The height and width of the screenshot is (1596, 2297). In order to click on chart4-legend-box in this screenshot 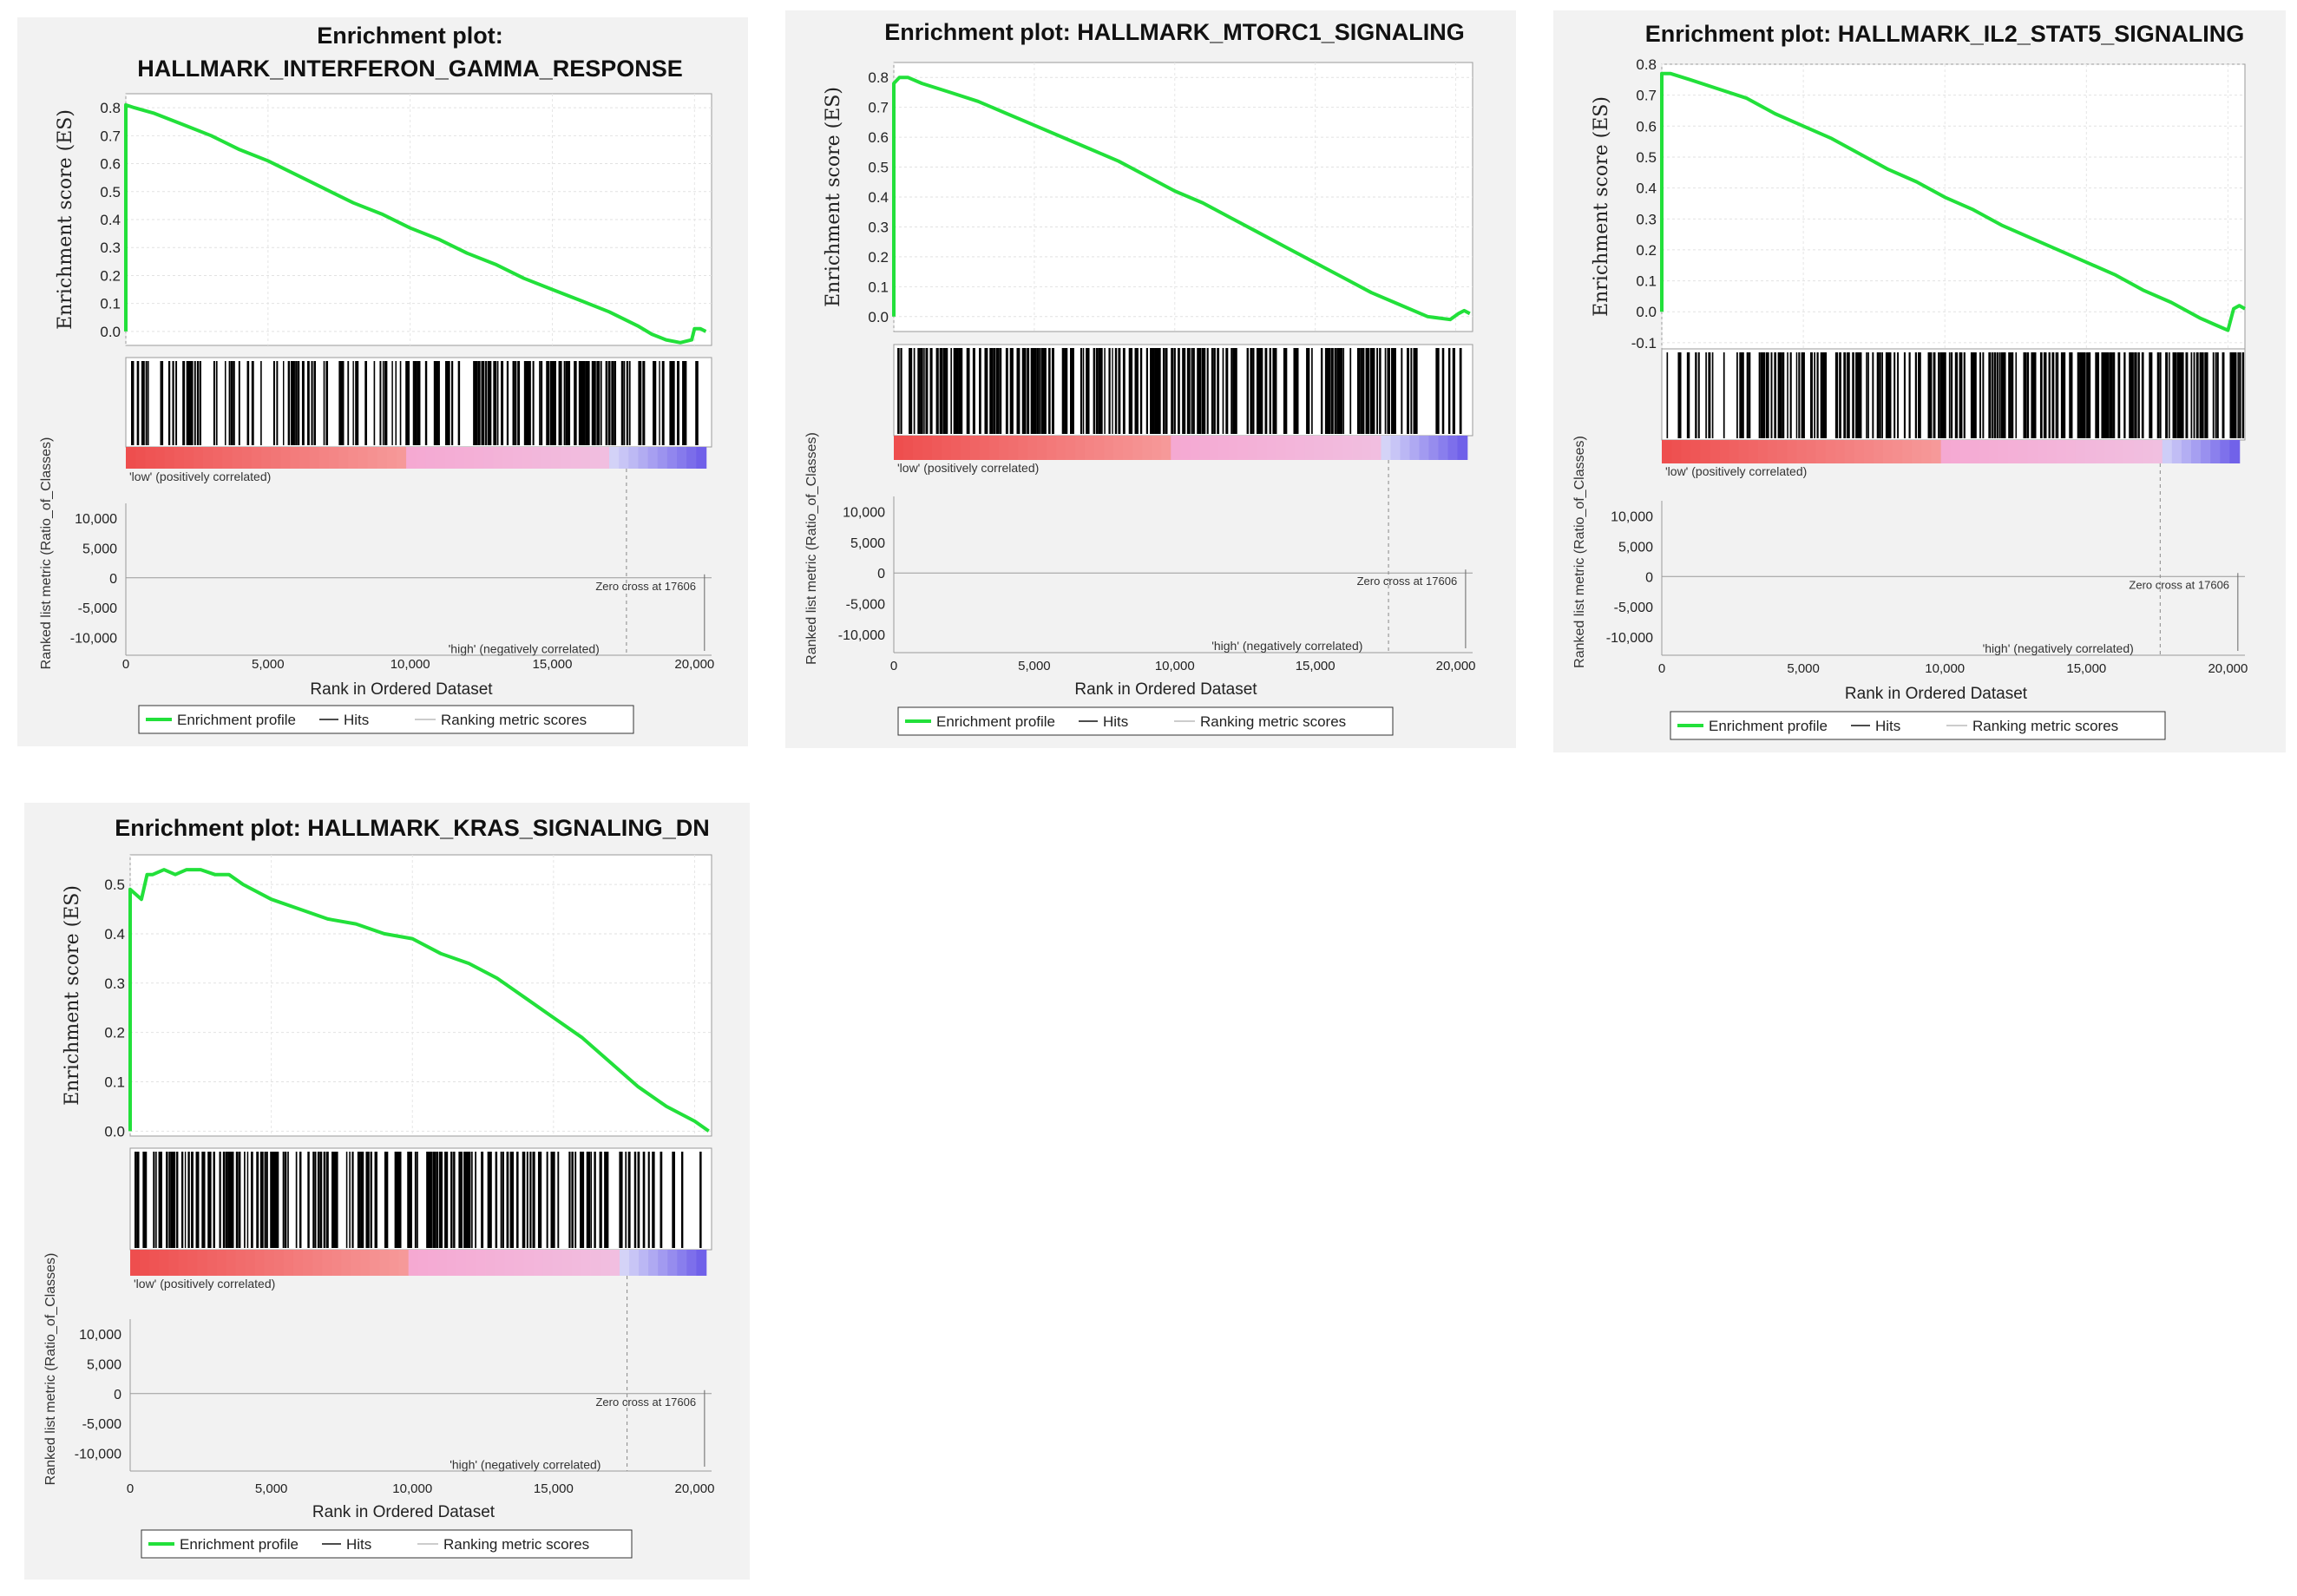, I will do `click(387, 1544)`.